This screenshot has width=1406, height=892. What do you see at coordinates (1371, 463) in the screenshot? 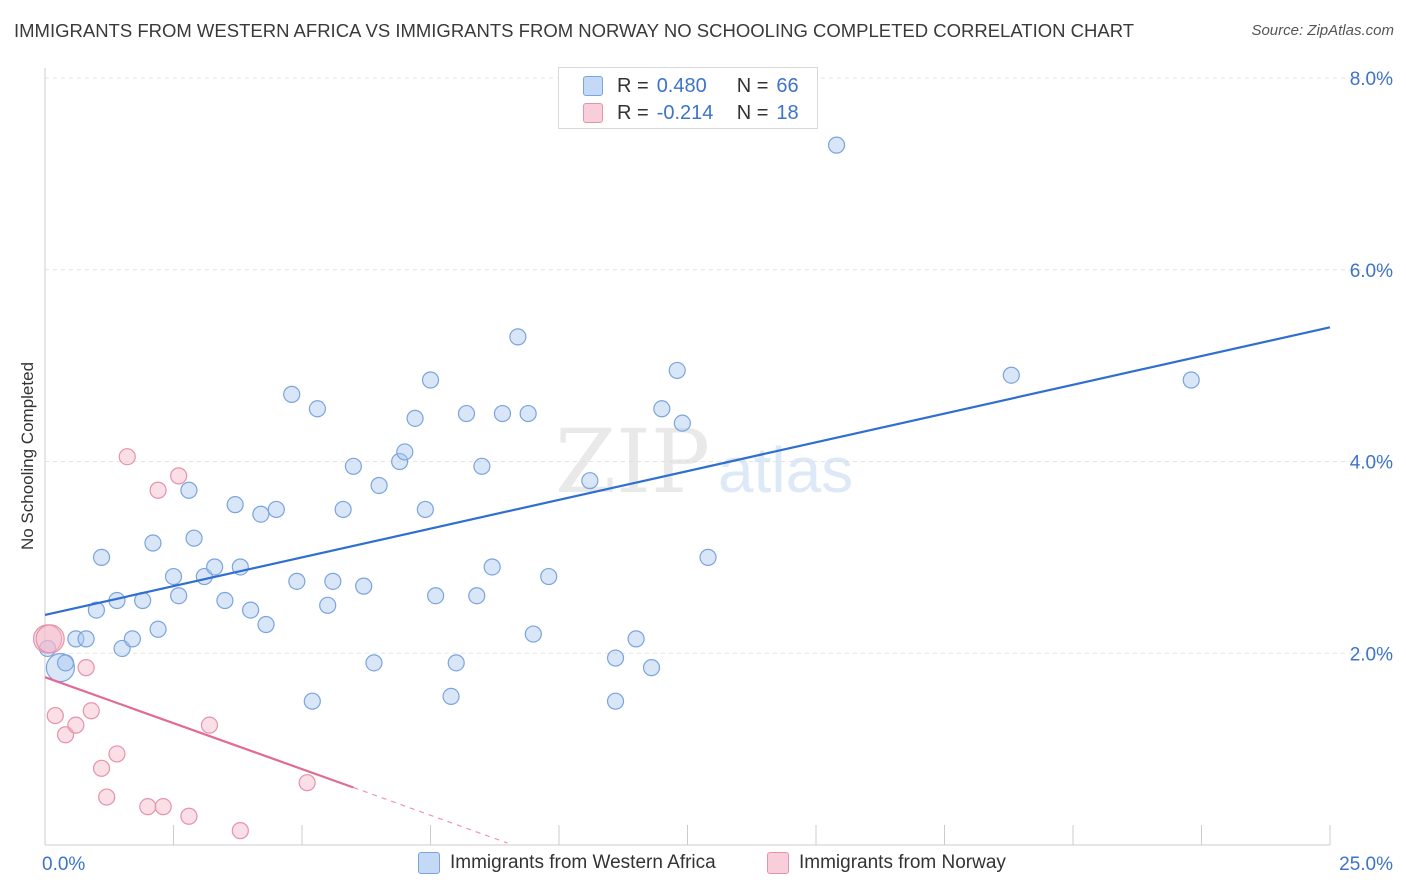
I see `y-tick-label: 4.0%` at bounding box center [1371, 463].